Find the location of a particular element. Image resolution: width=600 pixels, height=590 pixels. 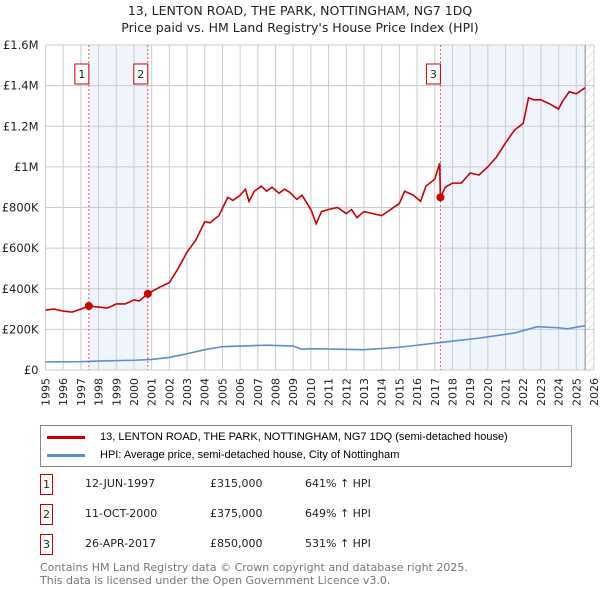

x-tick-label: 2010 is located at coordinates (311, 392).